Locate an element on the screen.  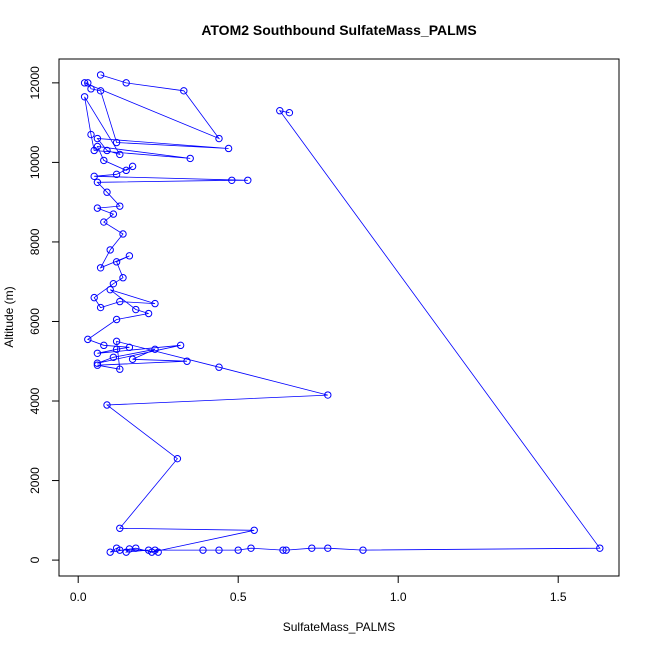
y-axis-label: Altitude (m) is located at coordinates (9, 316).